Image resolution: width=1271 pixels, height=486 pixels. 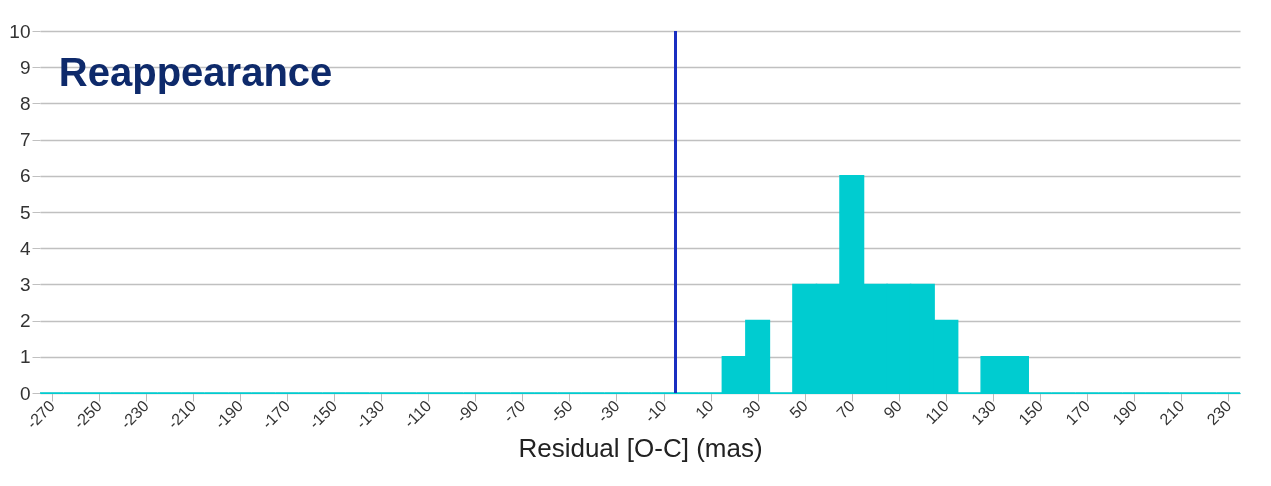 What do you see at coordinates (984, 413) in the screenshot?
I see `x-tick-label: 130` at bounding box center [984, 413].